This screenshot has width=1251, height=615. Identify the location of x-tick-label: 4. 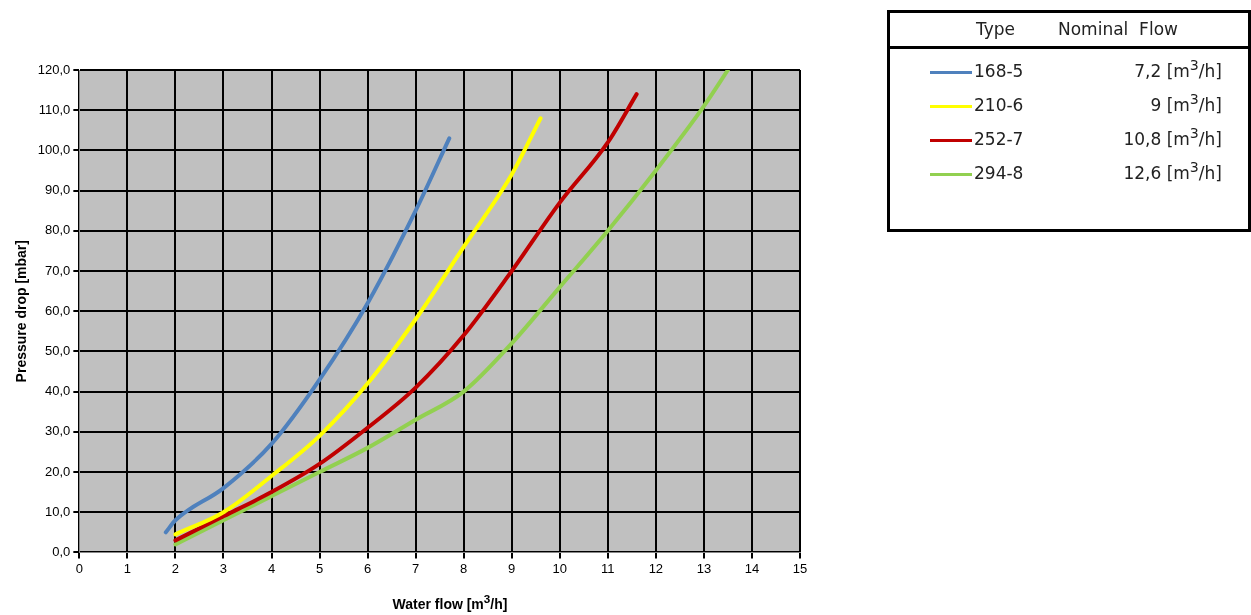
(271, 568).